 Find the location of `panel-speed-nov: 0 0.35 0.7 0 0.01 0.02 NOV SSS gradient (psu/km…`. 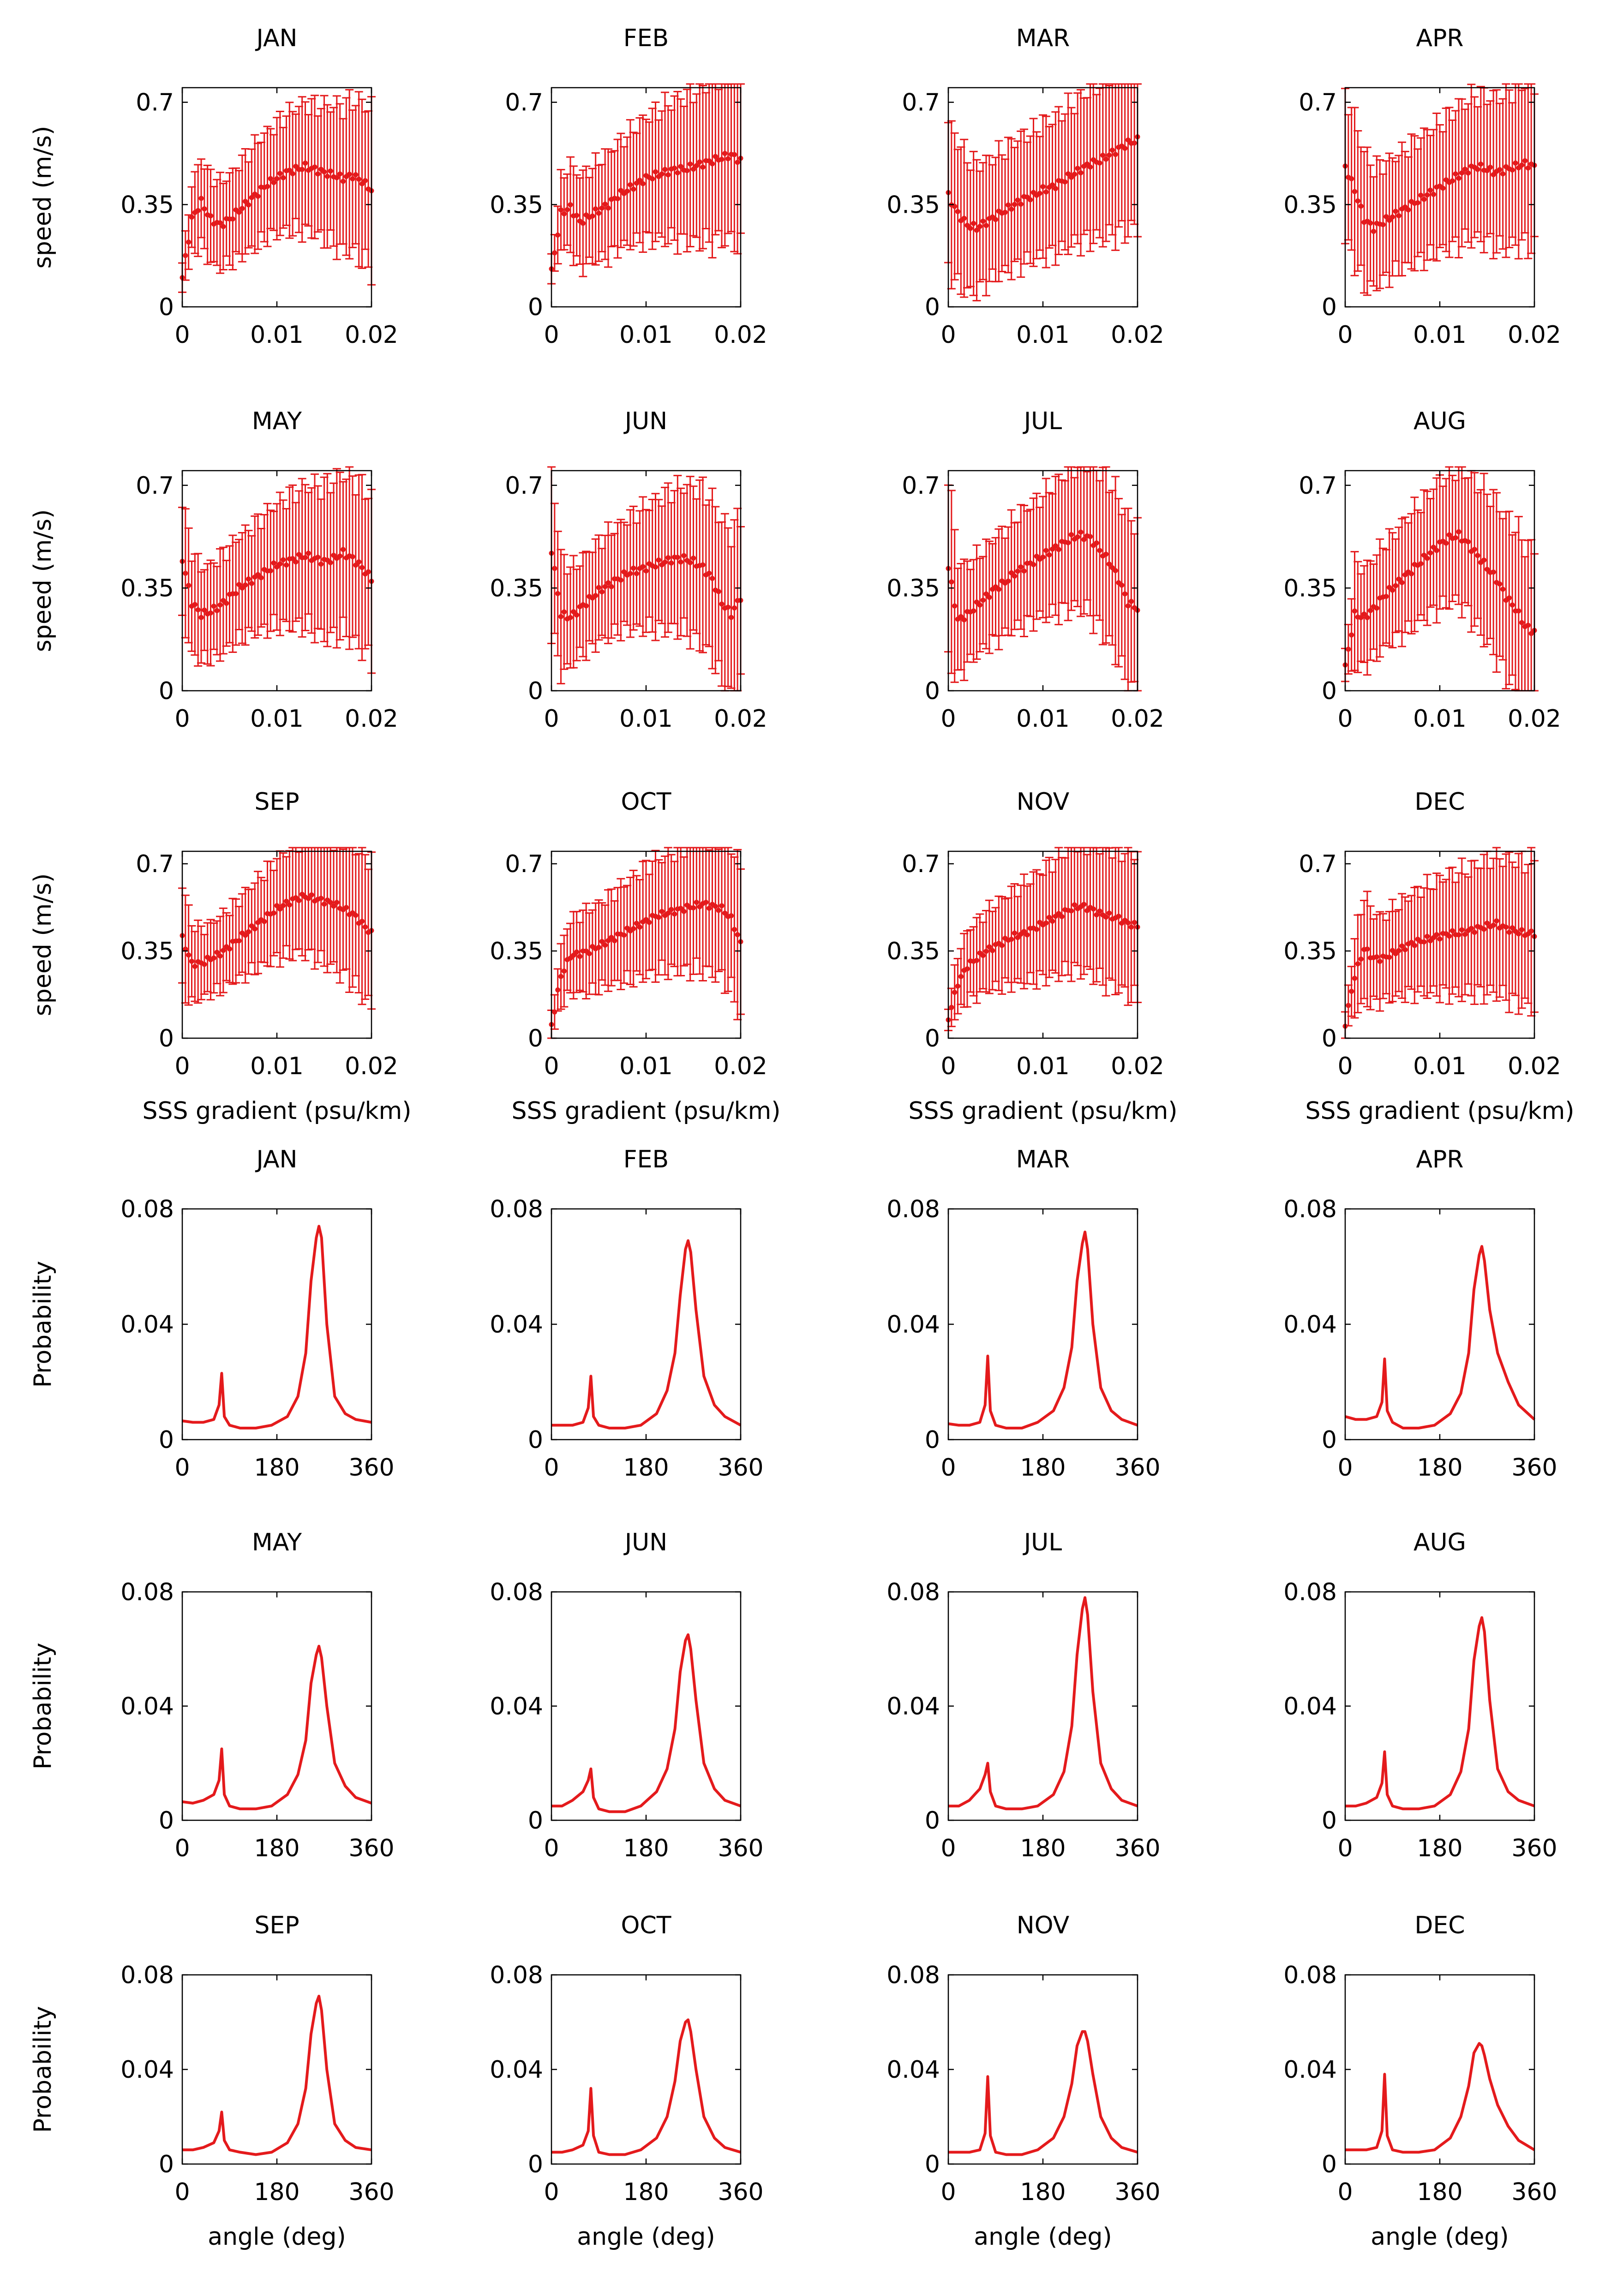

panel-speed-nov: 0 0.35 0.7 0 0.01 0.02 NOV SSS gradient (psu/km… is located at coordinates (1031, 956).